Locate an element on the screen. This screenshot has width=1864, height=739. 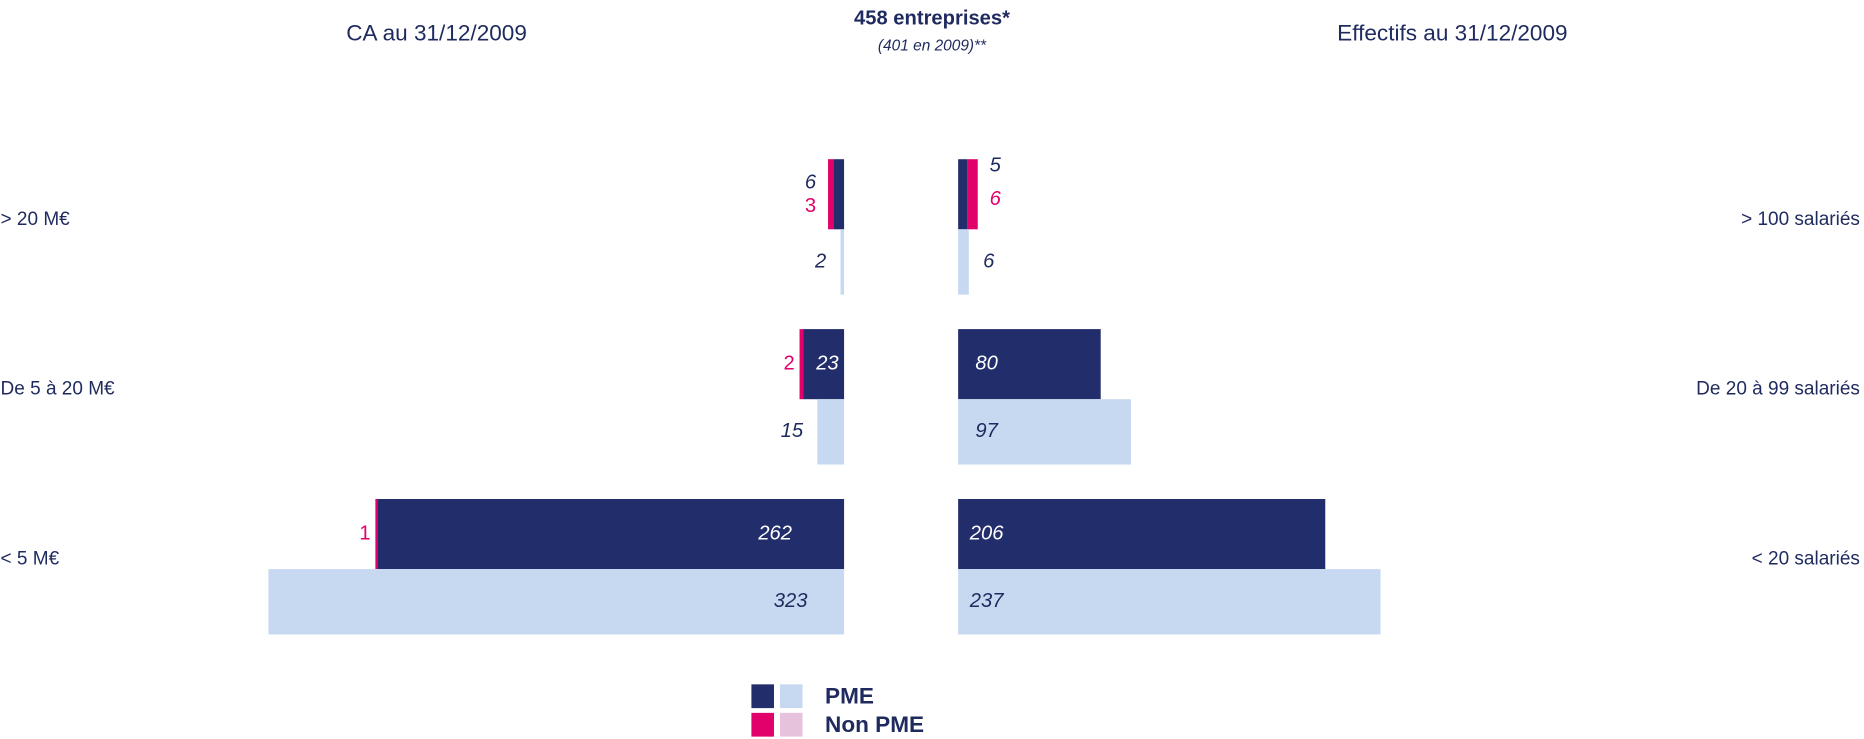
value-label: 262 is located at coordinates (774, 533).